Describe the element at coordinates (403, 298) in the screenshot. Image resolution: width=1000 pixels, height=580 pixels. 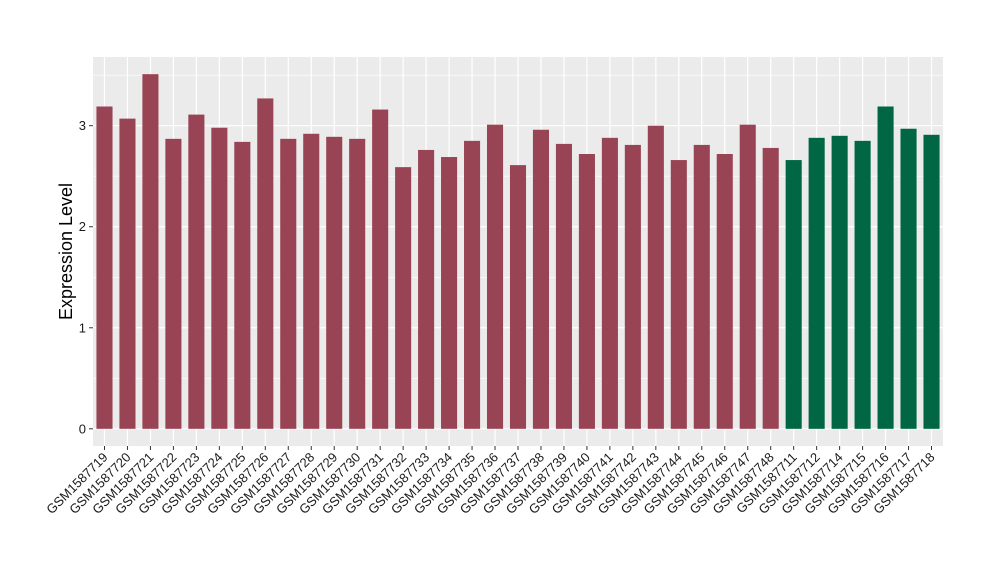
I see `bar-GSM1587732` at that location.